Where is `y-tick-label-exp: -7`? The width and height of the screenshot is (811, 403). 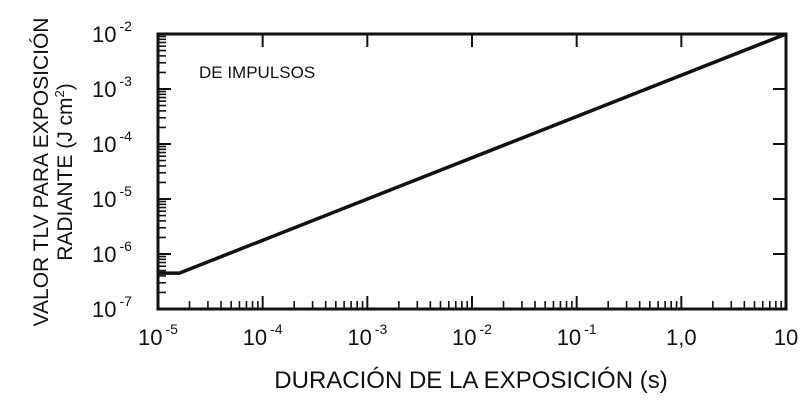 y-tick-label-exp: -7 is located at coordinates (125, 301).